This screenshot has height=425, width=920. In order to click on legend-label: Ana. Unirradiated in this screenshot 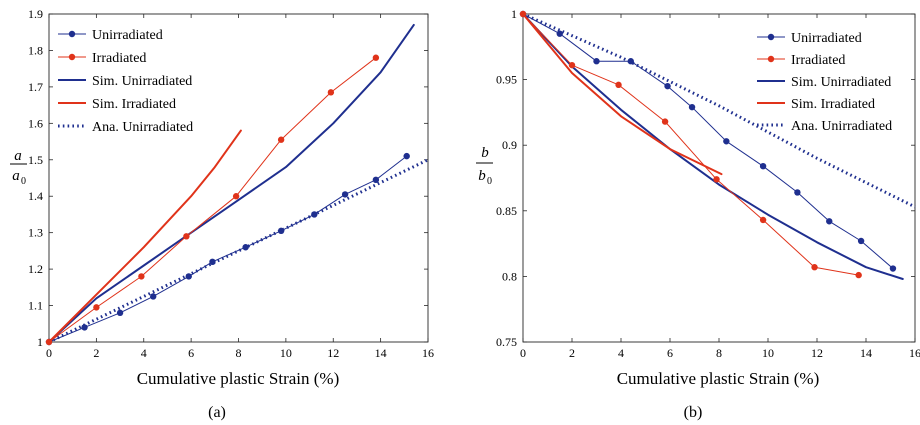, I will do `click(841, 126)`.